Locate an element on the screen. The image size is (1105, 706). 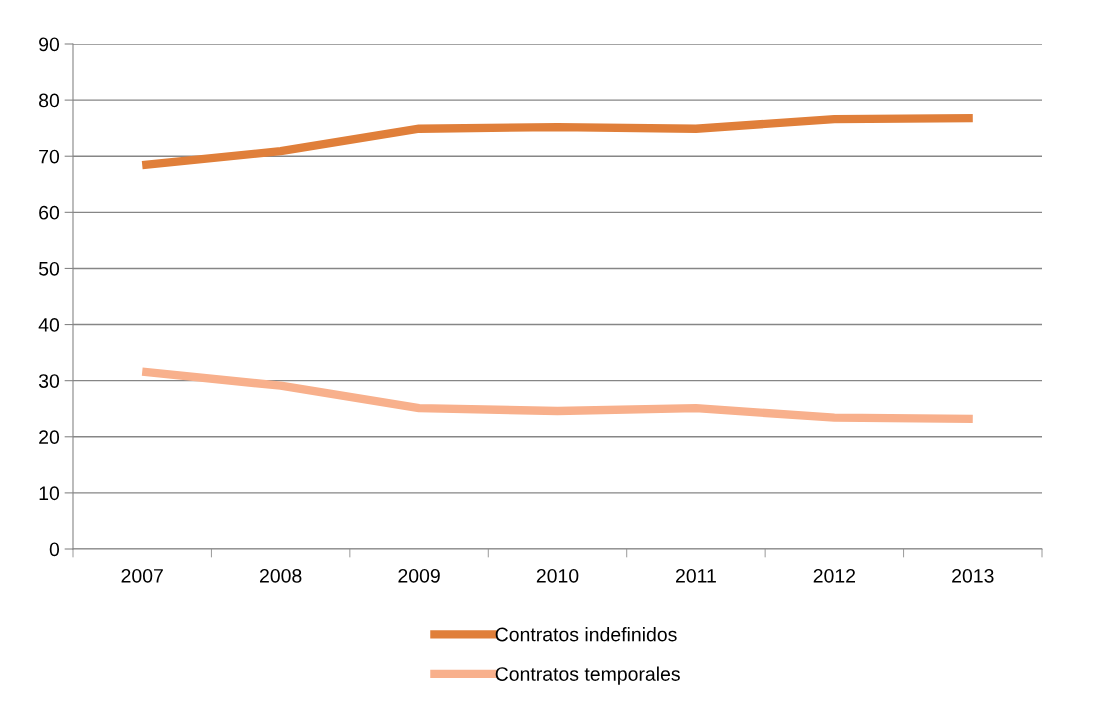
y-tick-label: 40 is located at coordinates (49, 325).